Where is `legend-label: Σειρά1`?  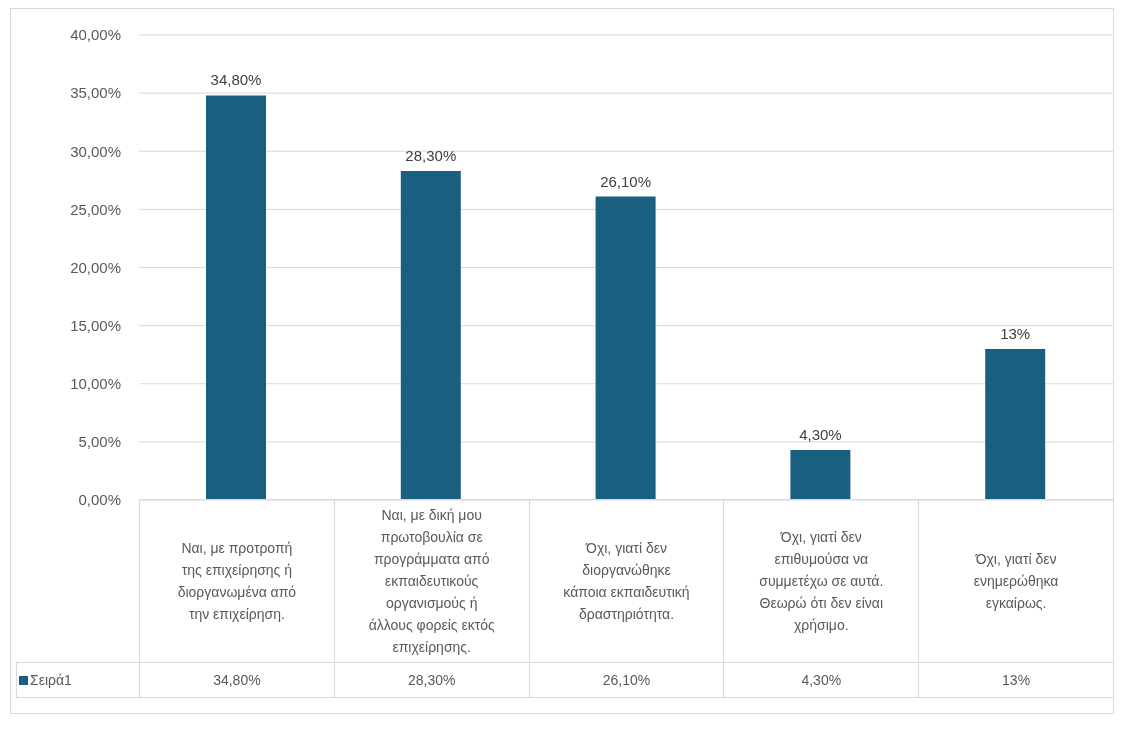
legend-label: Σειρά1 is located at coordinates (51, 680).